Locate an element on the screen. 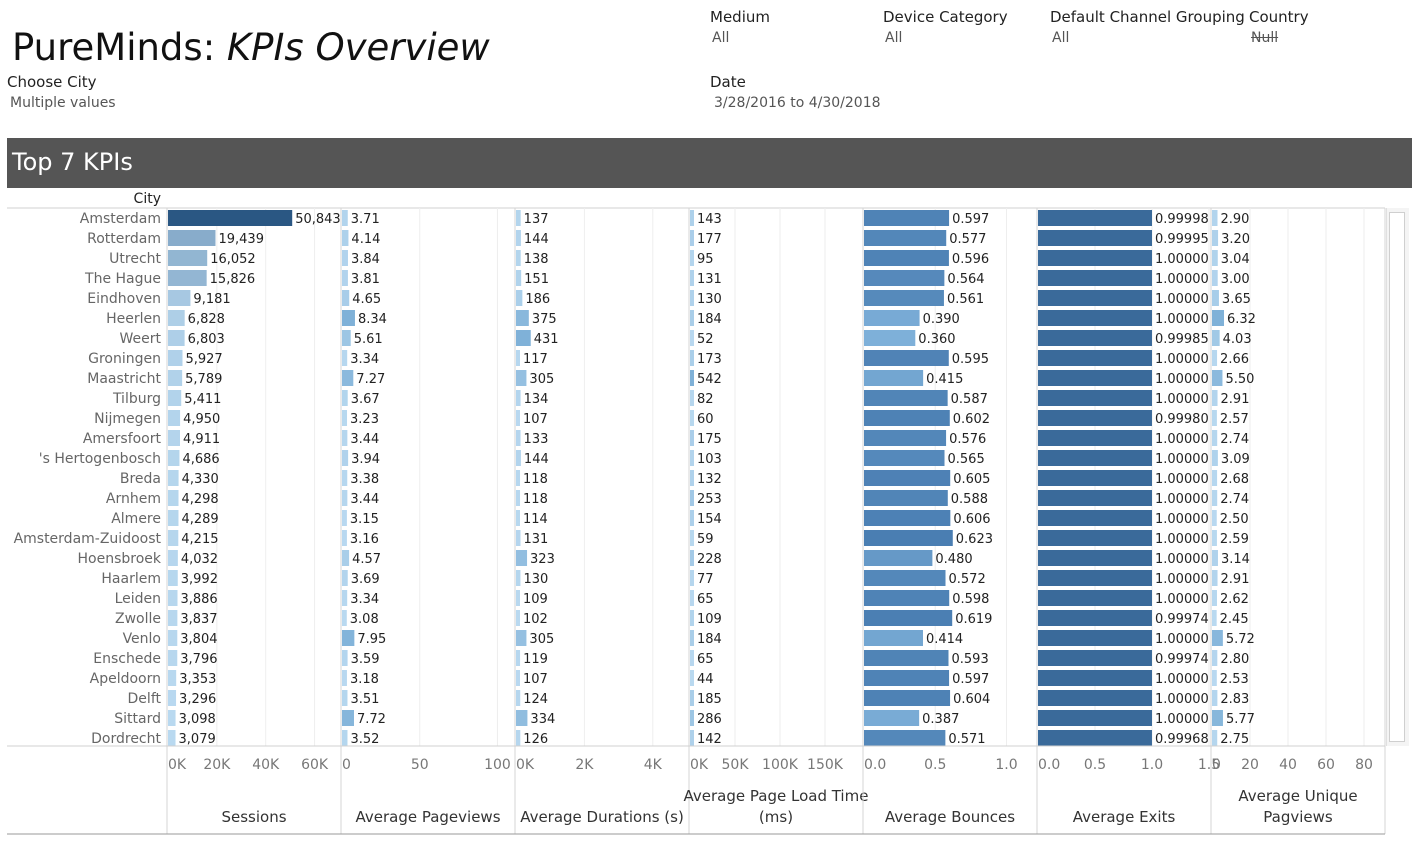 The image size is (1417, 848). country-label: Country is located at coordinates (1279, 17).